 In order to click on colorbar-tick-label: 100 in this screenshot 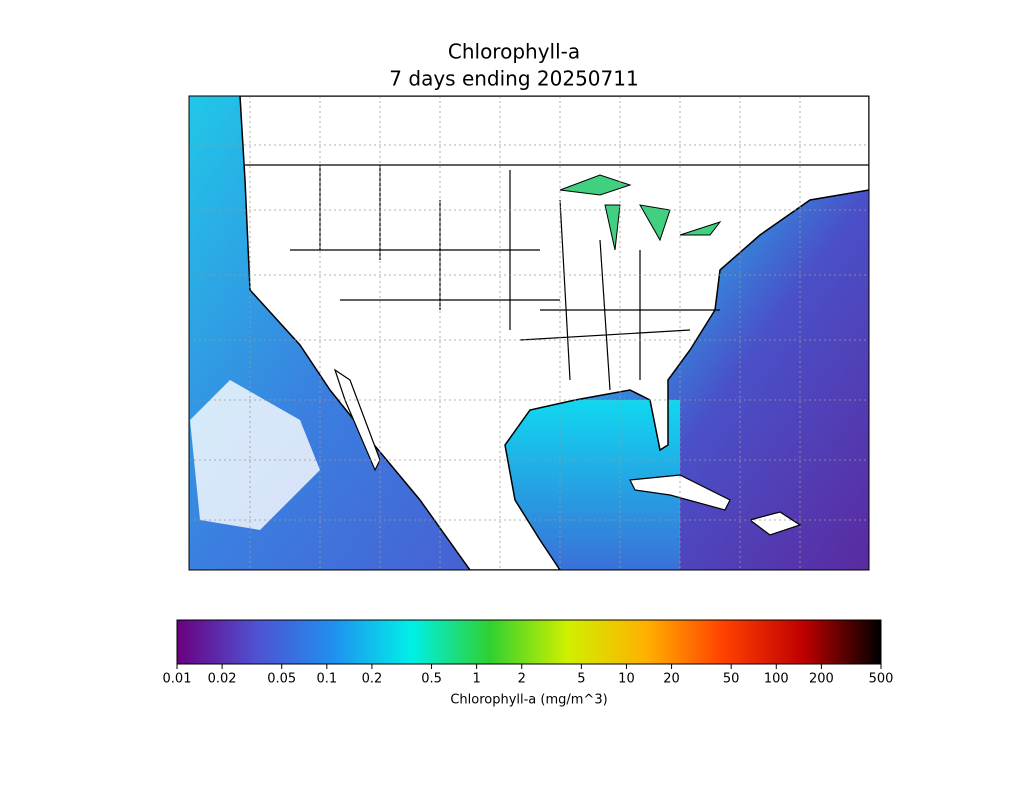, I will do `click(776, 679)`.